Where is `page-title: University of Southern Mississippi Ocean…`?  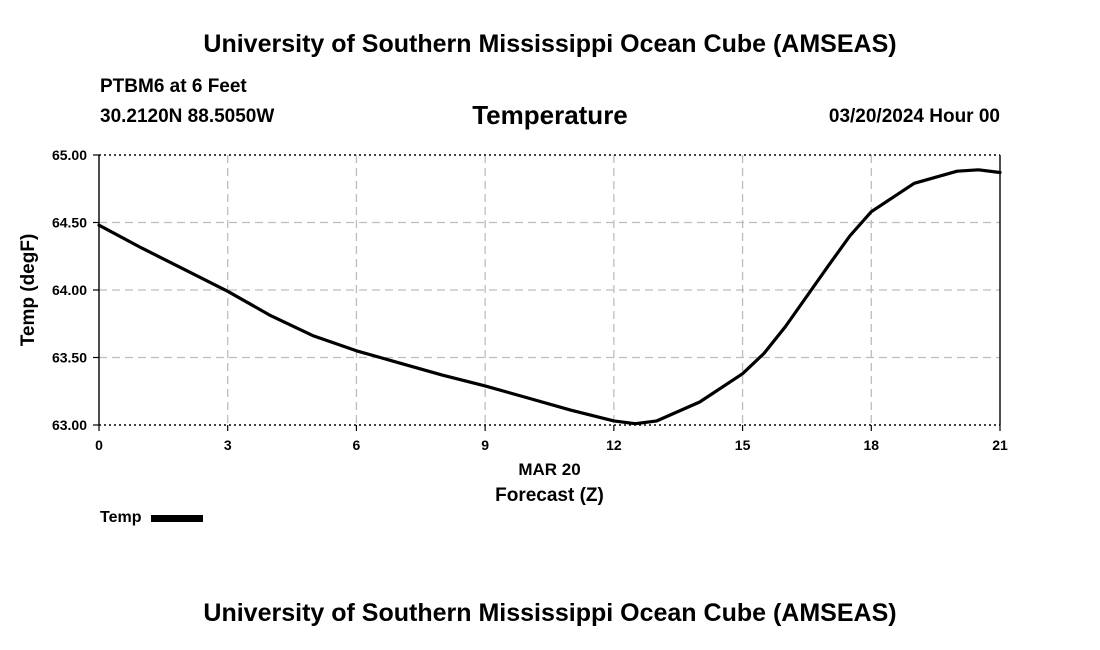 page-title: University of Southern Mississippi Ocean… is located at coordinates (550, 44).